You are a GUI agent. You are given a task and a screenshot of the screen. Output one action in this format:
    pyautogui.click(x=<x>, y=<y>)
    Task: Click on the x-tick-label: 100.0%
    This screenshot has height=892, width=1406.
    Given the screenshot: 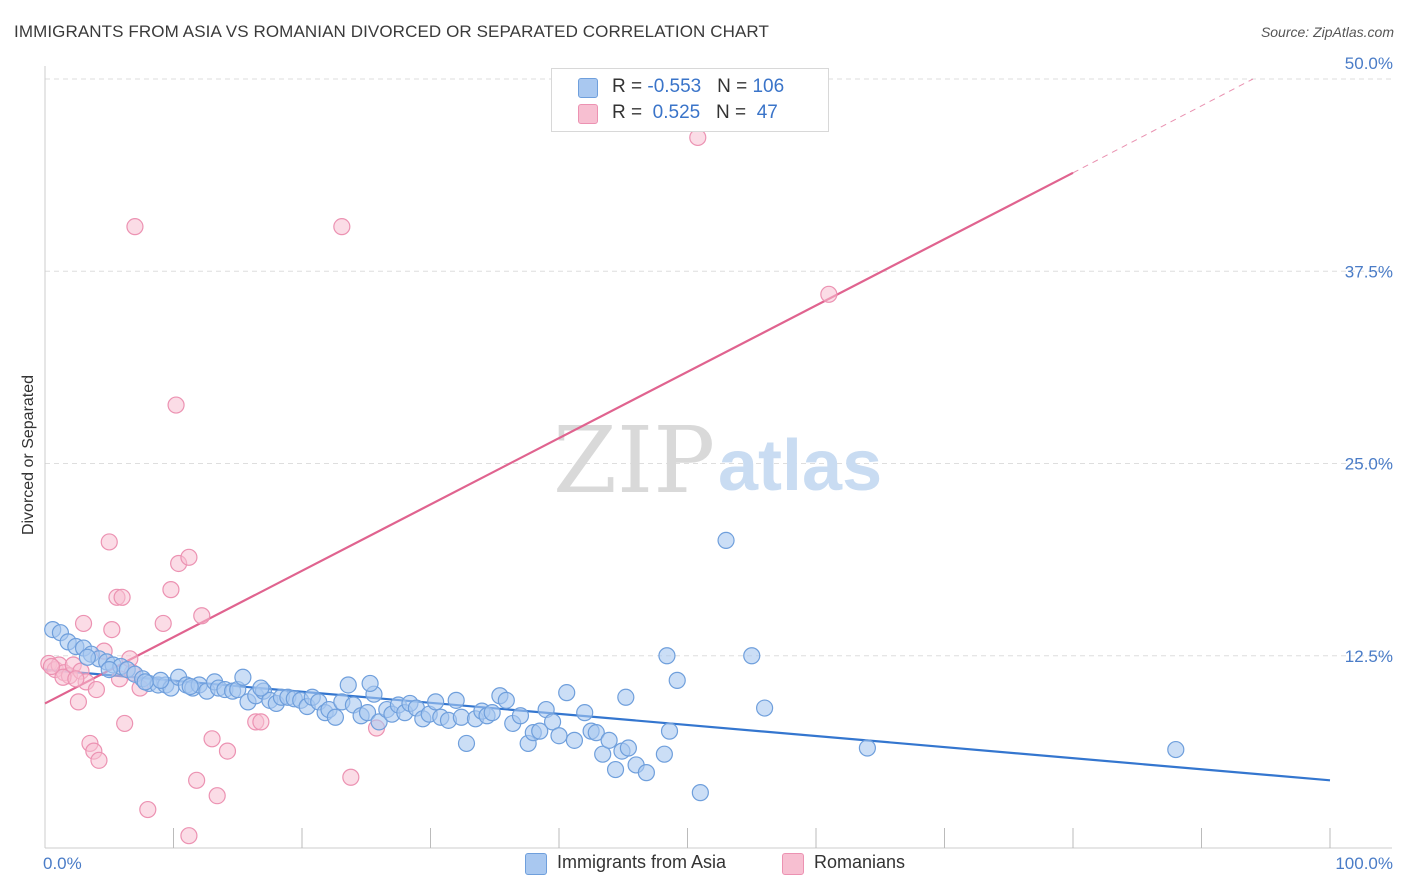 What is the action you would take?
    pyautogui.click(x=1364, y=863)
    